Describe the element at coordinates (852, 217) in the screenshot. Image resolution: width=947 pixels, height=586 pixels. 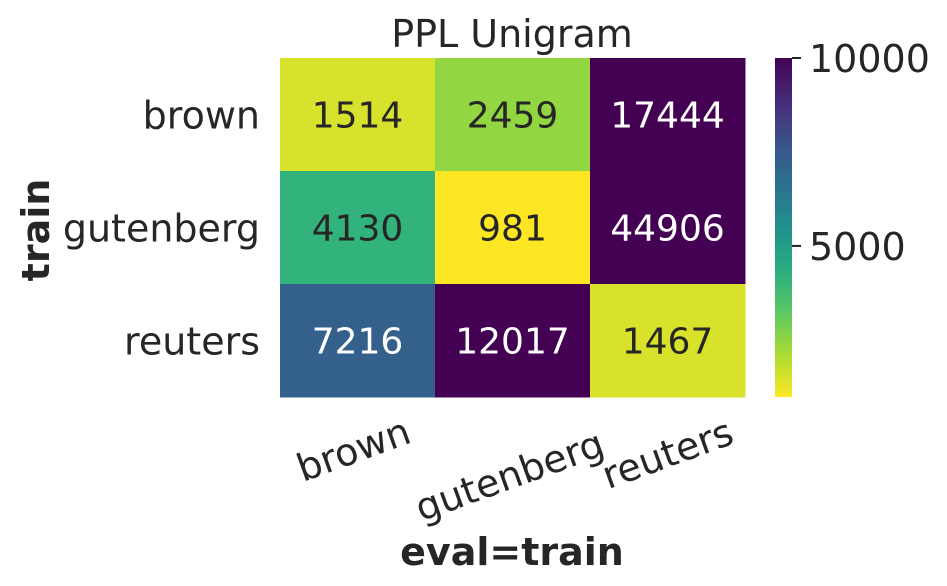
I see `colorbar: 10000 5000` at that location.